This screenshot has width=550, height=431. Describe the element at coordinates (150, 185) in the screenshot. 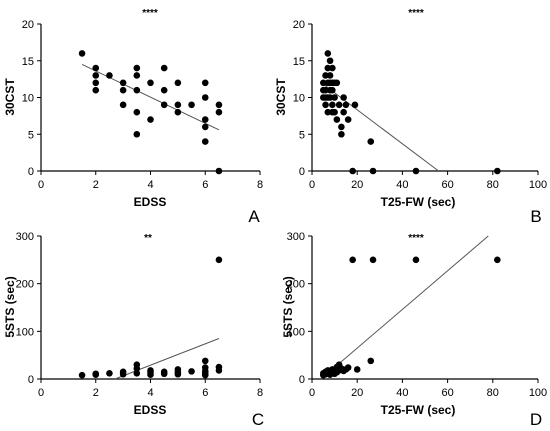

I see `x-tick-label: 4` at that location.